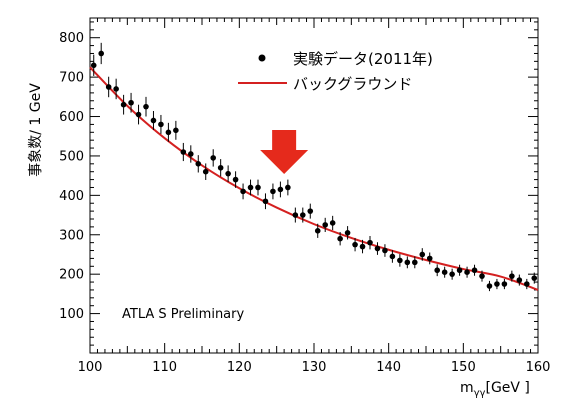 Image resolution: width=567 pixels, height=404 pixels. What do you see at coordinates (388, 367) in the screenshot?
I see `x-tick-label: 140` at bounding box center [388, 367].